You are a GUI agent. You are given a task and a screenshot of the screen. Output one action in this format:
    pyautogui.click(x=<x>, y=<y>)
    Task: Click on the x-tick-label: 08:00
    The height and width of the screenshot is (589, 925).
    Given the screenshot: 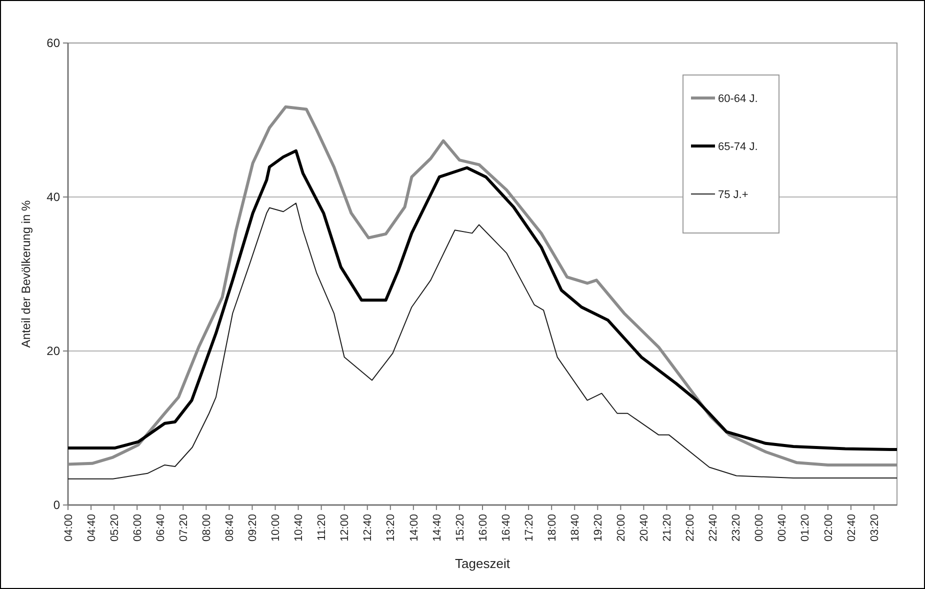 What is the action you would take?
    pyautogui.click(x=207, y=528)
    